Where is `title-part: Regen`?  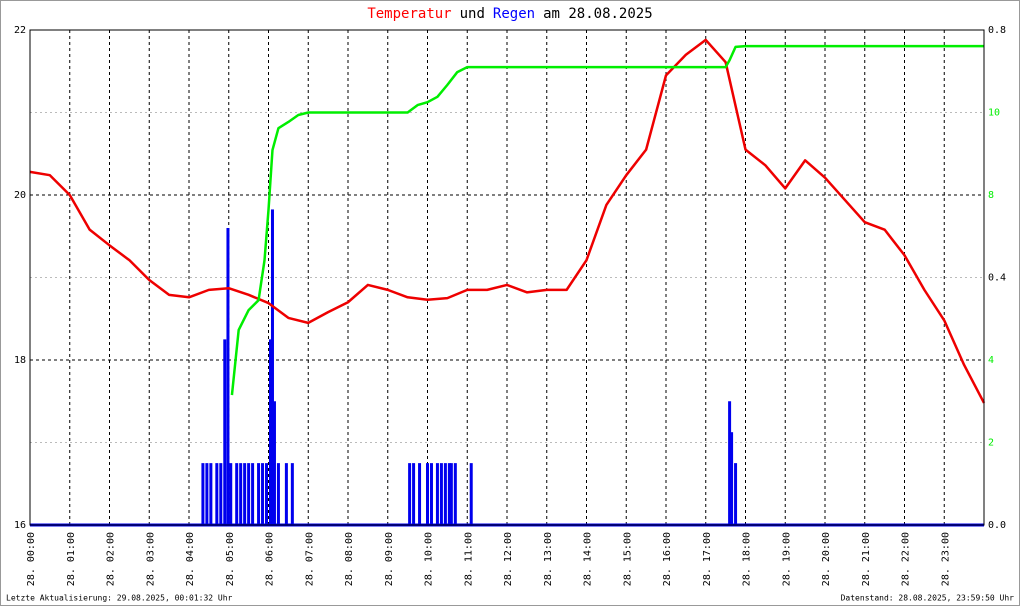 title-part: Regen is located at coordinates (514, 14).